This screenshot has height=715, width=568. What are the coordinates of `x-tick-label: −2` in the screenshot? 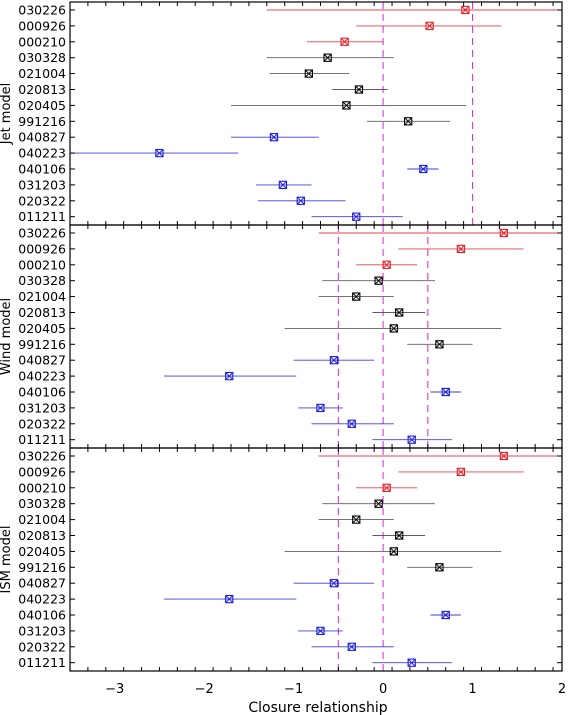 It's located at (204, 689).